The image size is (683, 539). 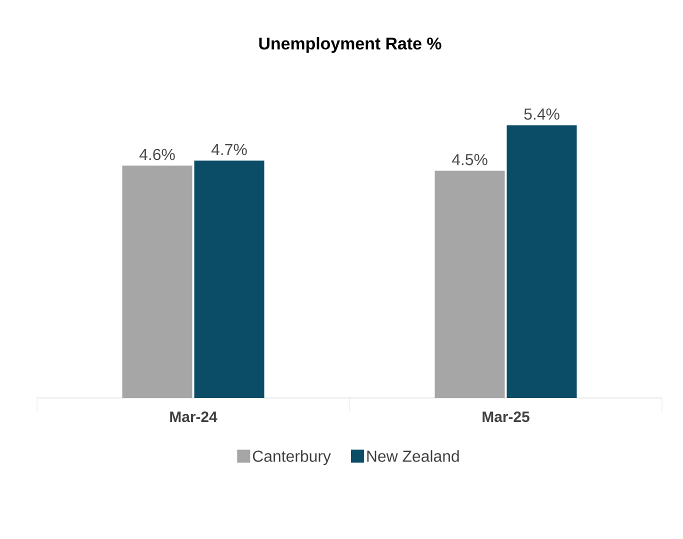 What do you see at coordinates (542, 114) in the screenshot?
I see `data-label: 5.4%` at bounding box center [542, 114].